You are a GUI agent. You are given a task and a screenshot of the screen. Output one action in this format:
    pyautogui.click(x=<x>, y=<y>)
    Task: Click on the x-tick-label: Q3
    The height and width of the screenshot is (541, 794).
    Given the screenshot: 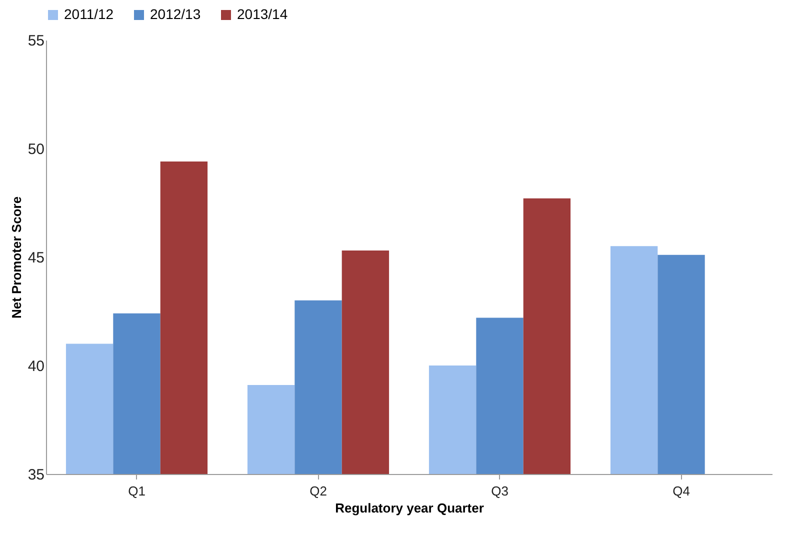 What is the action you would take?
    pyautogui.click(x=499, y=491)
    